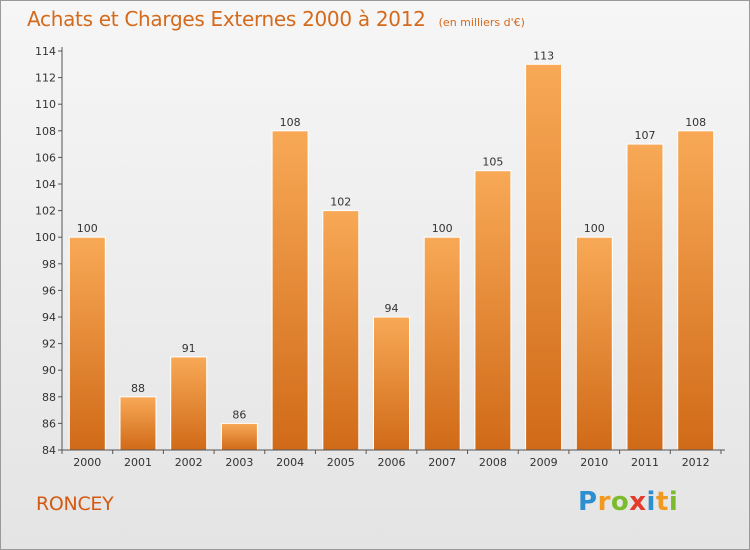 The width and height of the screenshot is (750, 550). I want to click on x-tick-label-2010: 2010, so click(594, 462).